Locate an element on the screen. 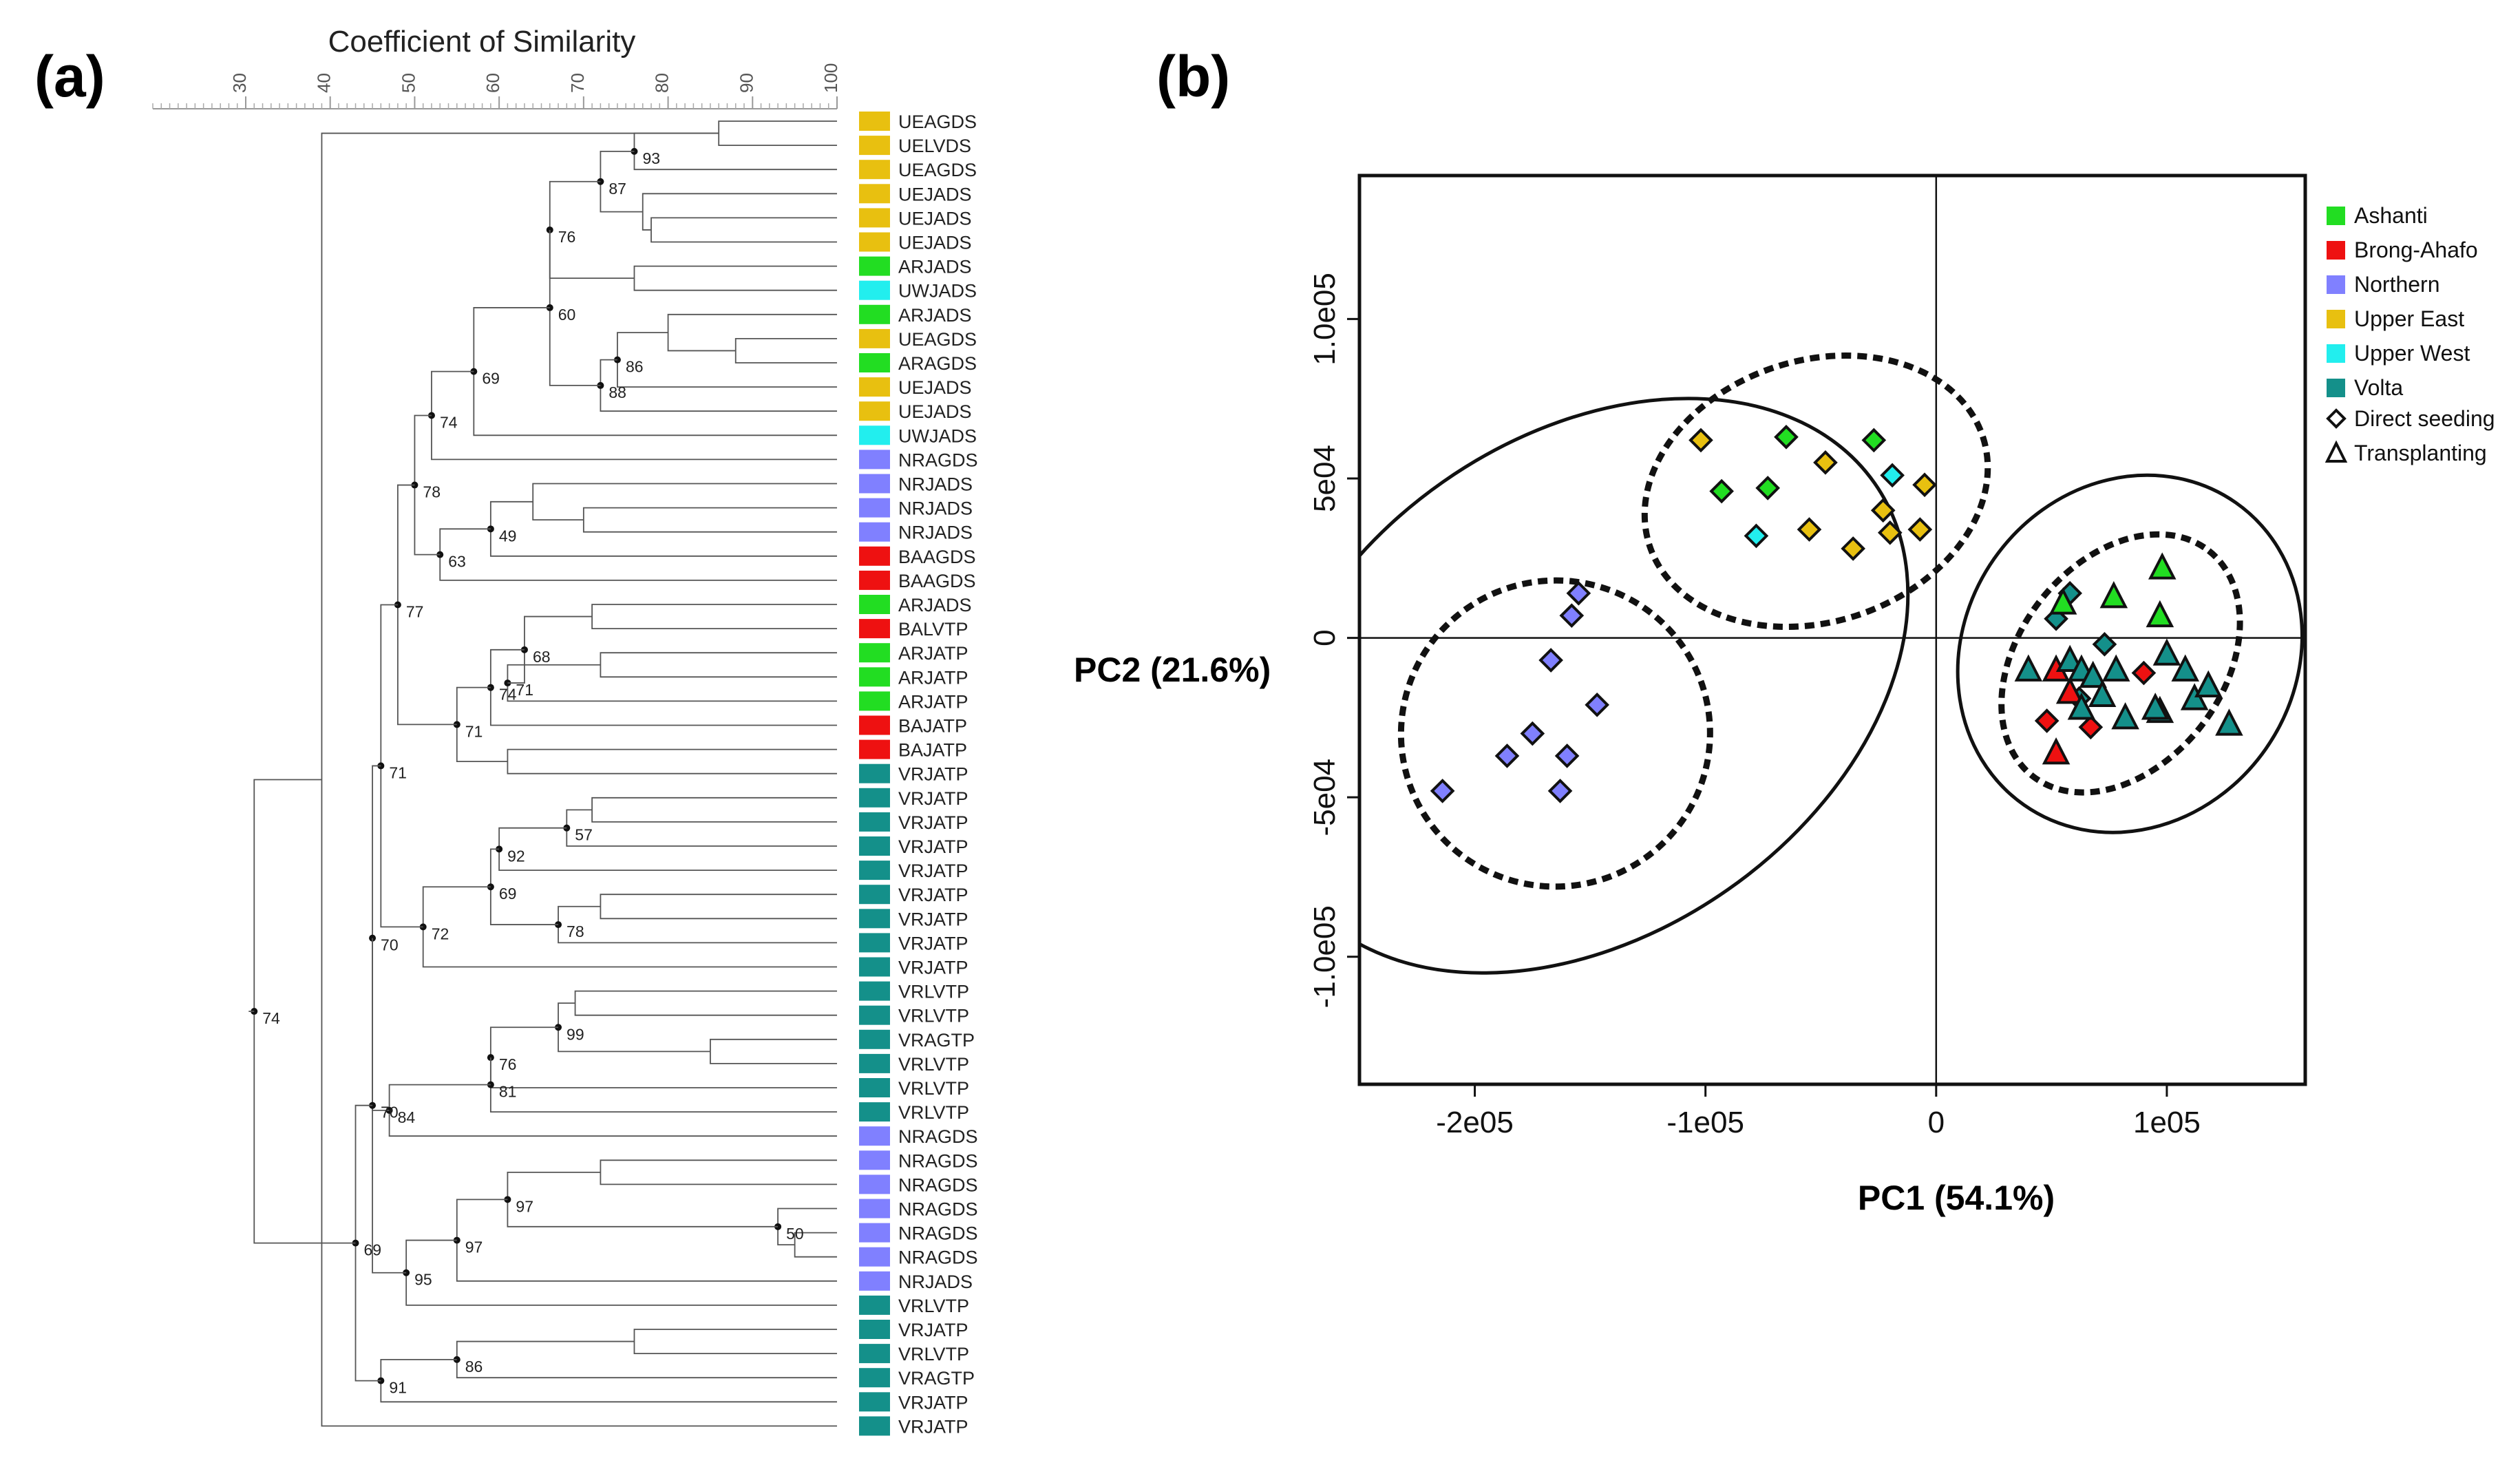  pca-x-tick-label: -2e05 is located at coordinates (1475, 1122).